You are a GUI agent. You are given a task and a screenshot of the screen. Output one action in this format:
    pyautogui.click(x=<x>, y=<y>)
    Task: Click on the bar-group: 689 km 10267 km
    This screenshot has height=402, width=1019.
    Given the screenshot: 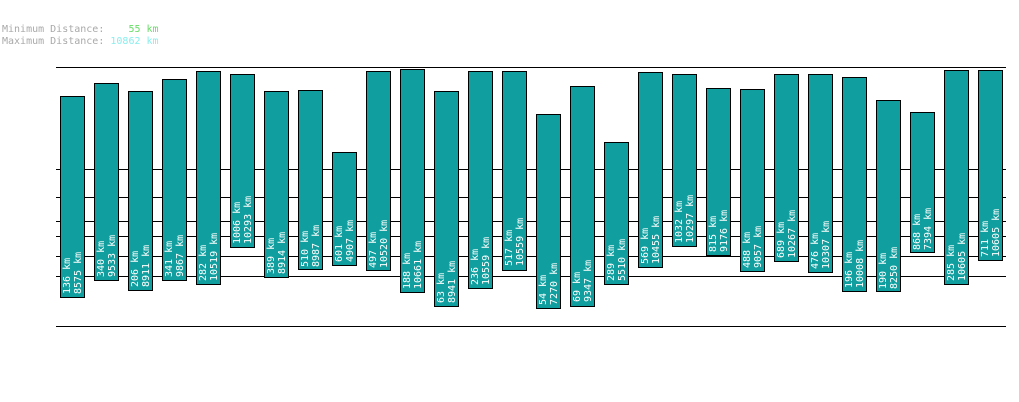 What is the action you would take?
    pyautogui.click(x=786, y=168)
    